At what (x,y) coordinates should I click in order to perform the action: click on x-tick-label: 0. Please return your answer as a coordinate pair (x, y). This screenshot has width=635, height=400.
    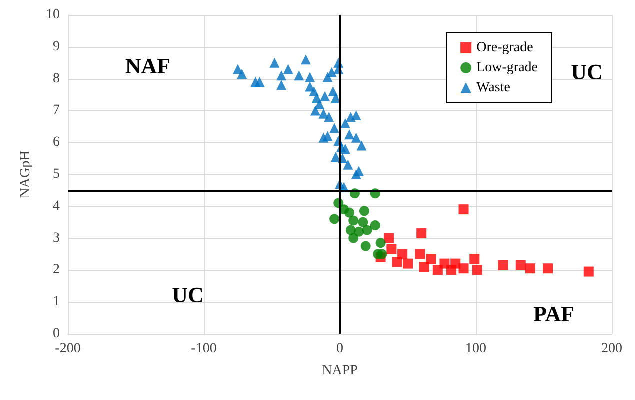
    Looking at the image, I should click on (340, 349).